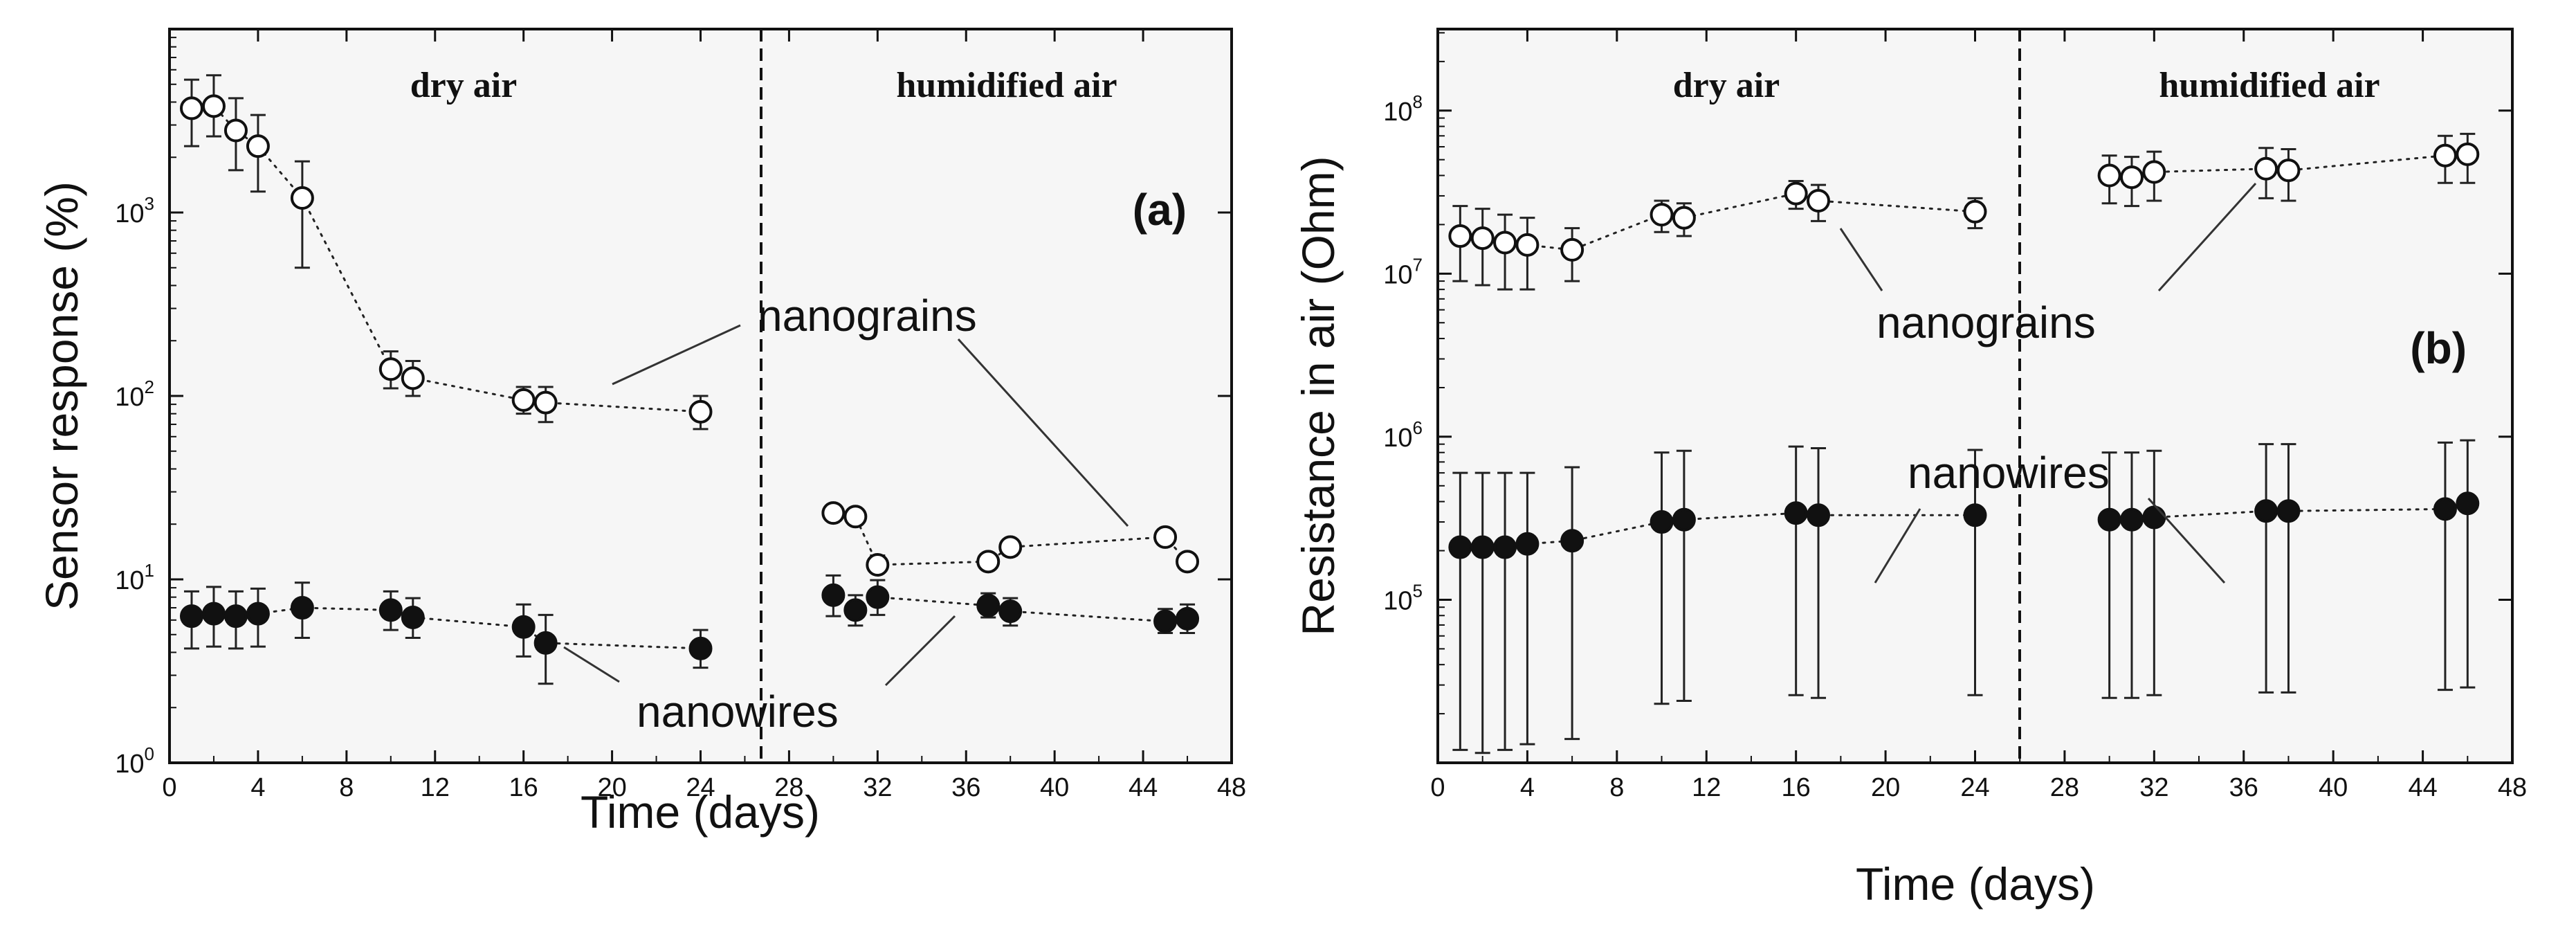 The width and height of the screenshot is (2576, 931). What do you see at coordinates (2154, 787) in the screenshot?
I see `panel-b-x-tick-label-32: 32` at bounding box center [2154, 787].